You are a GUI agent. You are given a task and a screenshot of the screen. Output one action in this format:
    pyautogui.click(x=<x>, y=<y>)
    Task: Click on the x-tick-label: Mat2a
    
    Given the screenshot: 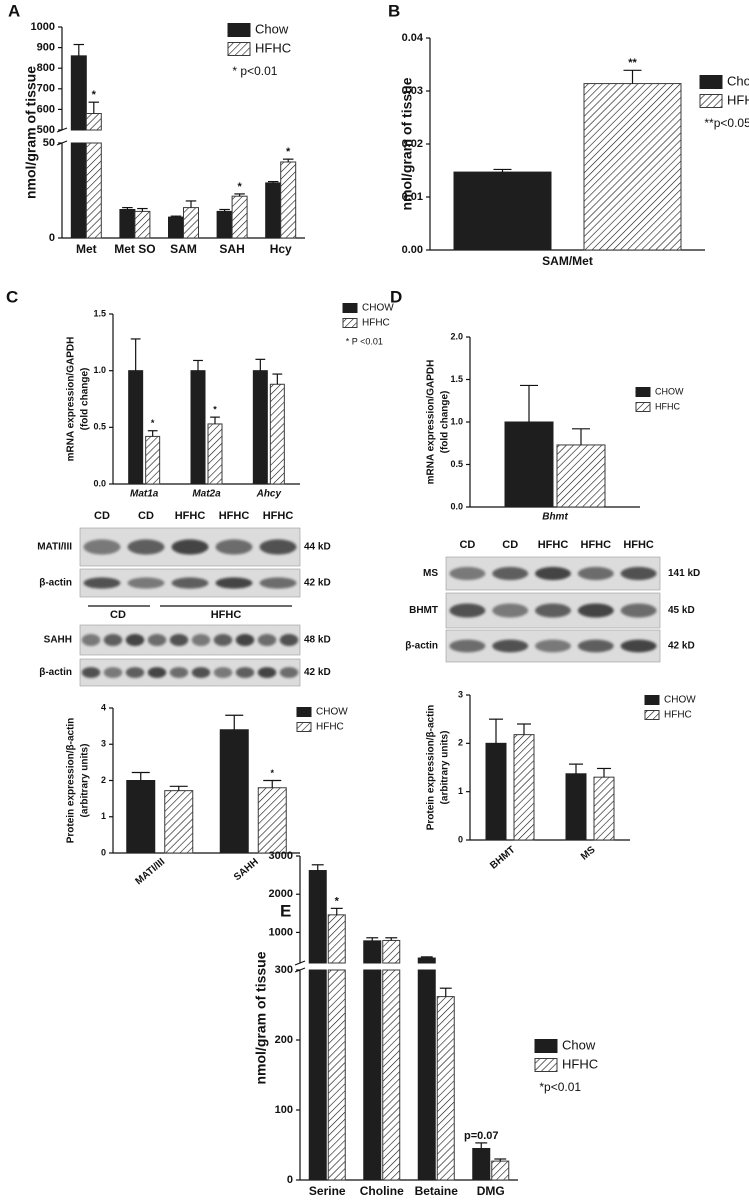 What is the action you would take?
    pyautogui.click(x=206, y=494)
    